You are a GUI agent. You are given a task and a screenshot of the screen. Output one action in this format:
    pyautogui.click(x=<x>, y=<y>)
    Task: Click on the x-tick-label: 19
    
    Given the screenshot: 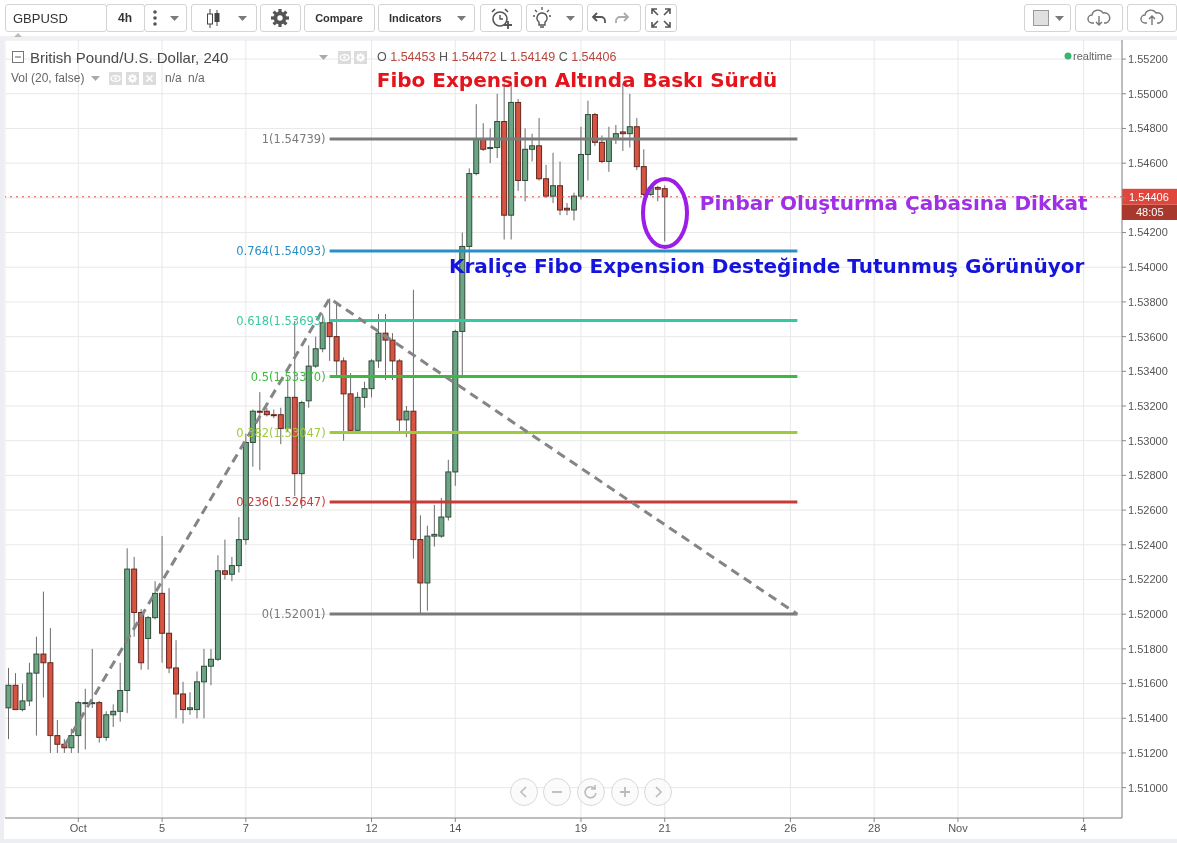 What is the action you would take?
    pyautogui.click(x=581, y=827)
    